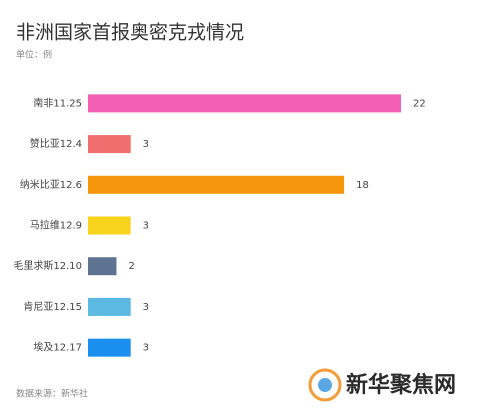 Image resolution: width=500 pixels, height=411 pixels. I want to click on category-label: 肯尼亚12.15, so click(52, 306).